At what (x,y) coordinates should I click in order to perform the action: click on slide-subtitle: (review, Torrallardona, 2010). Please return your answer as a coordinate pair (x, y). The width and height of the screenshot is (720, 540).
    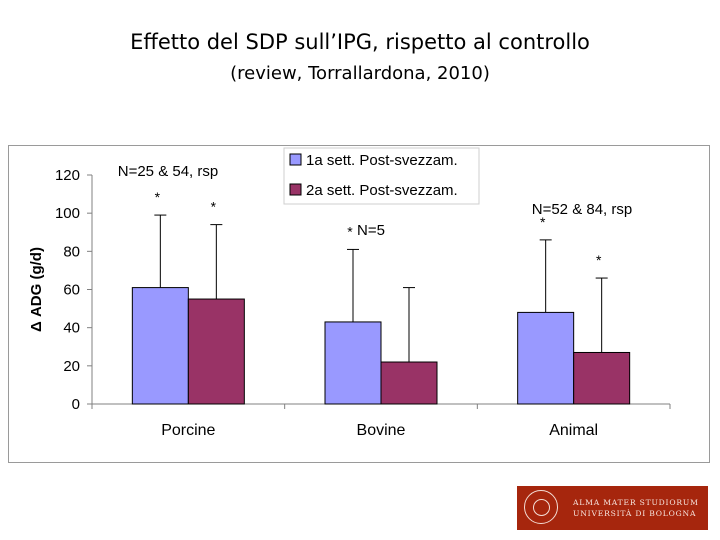
    Looking at the image, I should click on (360, 73).